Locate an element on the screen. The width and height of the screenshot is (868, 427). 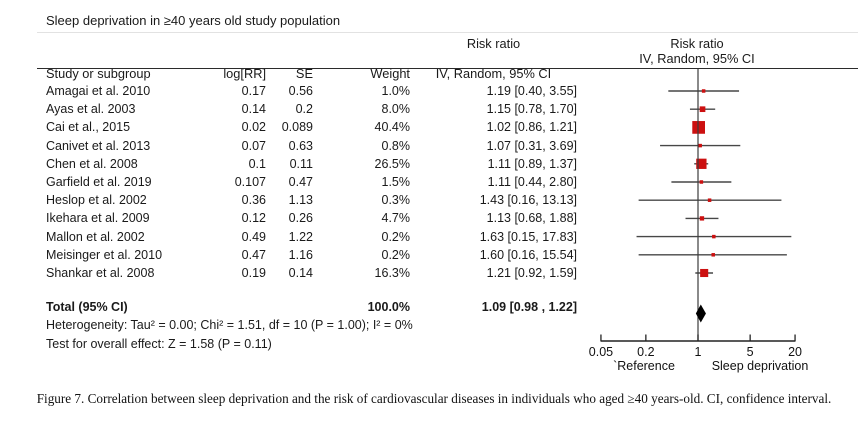
log-rr-value: 0.47 is located at coordinates (253, 254).